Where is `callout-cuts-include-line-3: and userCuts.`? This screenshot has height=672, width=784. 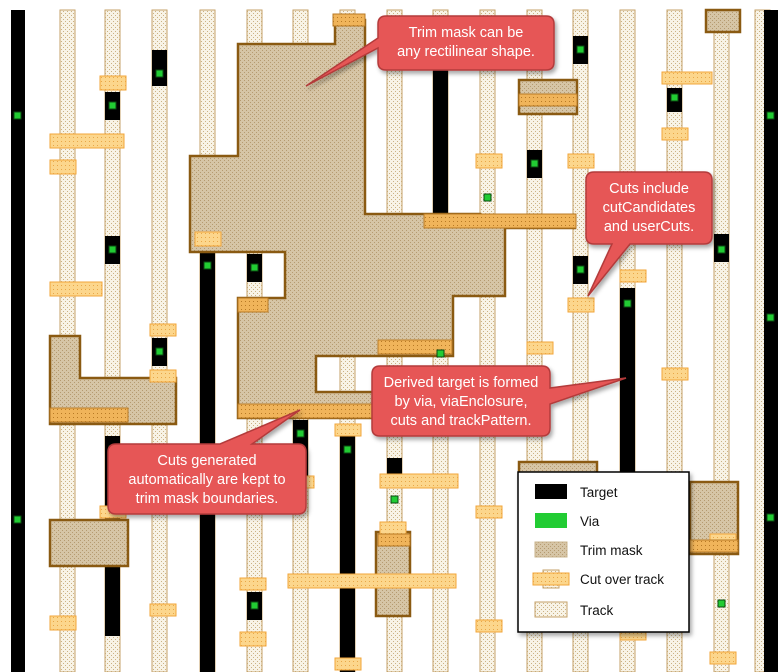
callout-cuts-include-line-3: and userCuts. is located at coordinates (649, 227).